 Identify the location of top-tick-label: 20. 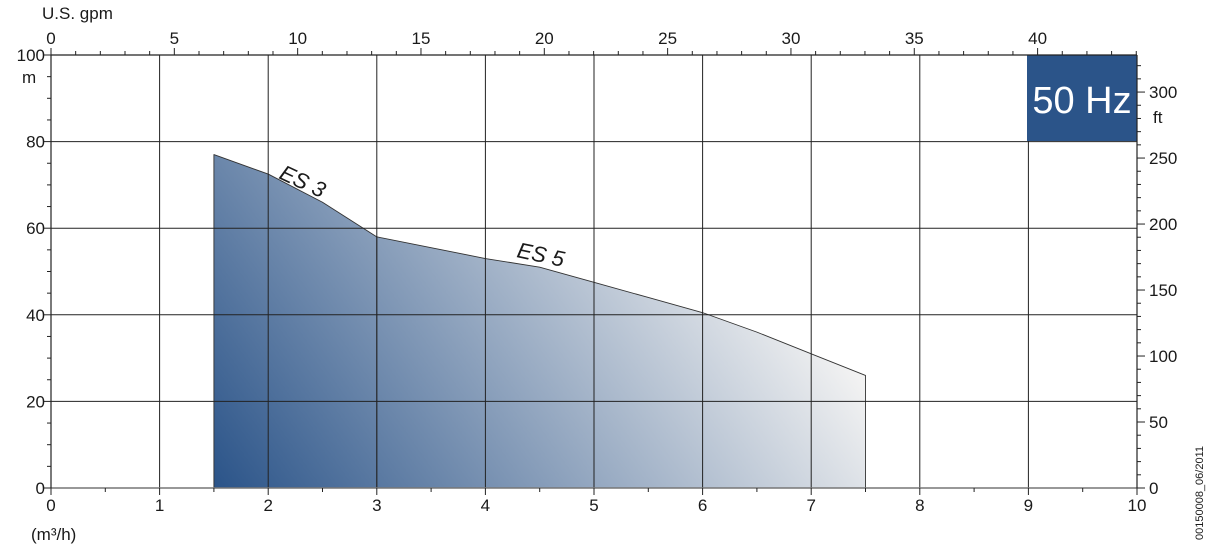
(544, 38).